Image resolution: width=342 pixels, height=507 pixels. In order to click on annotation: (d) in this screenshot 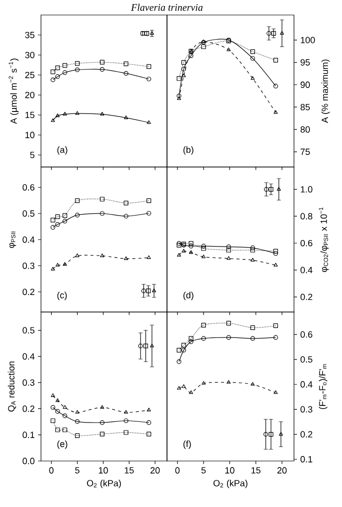, I will do `click(188, 296)`.